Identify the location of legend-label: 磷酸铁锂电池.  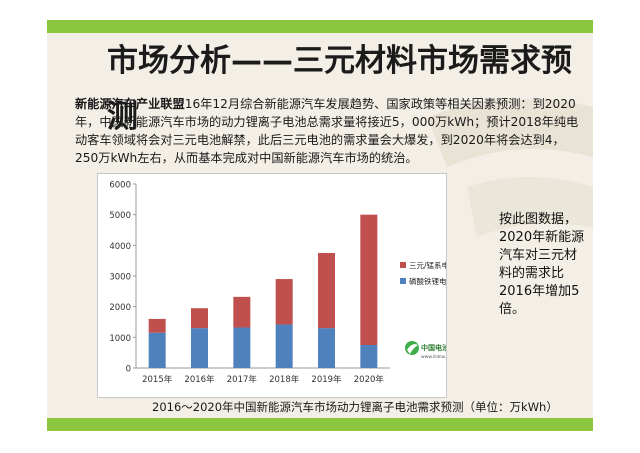
(427, 281).